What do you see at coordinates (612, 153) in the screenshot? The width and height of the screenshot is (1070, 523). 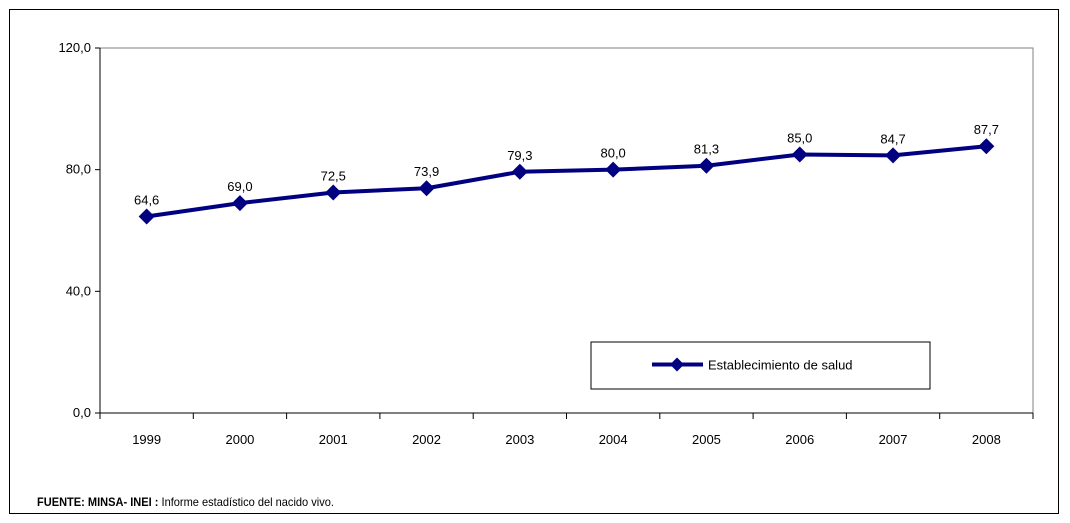 I see `data-label: 80,0` at bounding box center [612, 153].